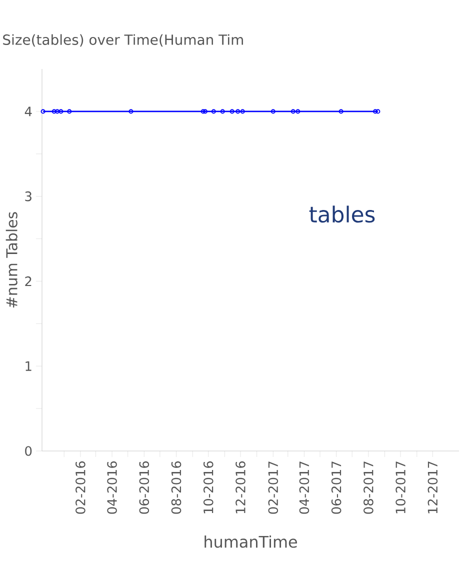 This screenshot has height=578, width=461. Describe the element at coordinates (208, 487) in the screenshot. I see `x-tick-label: 10-2016` at that location.